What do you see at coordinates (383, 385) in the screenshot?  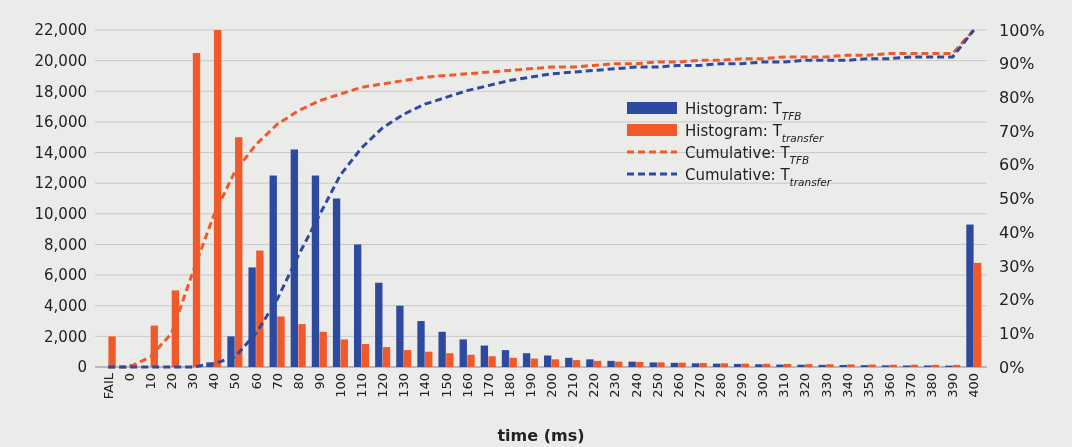 I see `x-tick-label: 120` at bounding box center [383, 385].